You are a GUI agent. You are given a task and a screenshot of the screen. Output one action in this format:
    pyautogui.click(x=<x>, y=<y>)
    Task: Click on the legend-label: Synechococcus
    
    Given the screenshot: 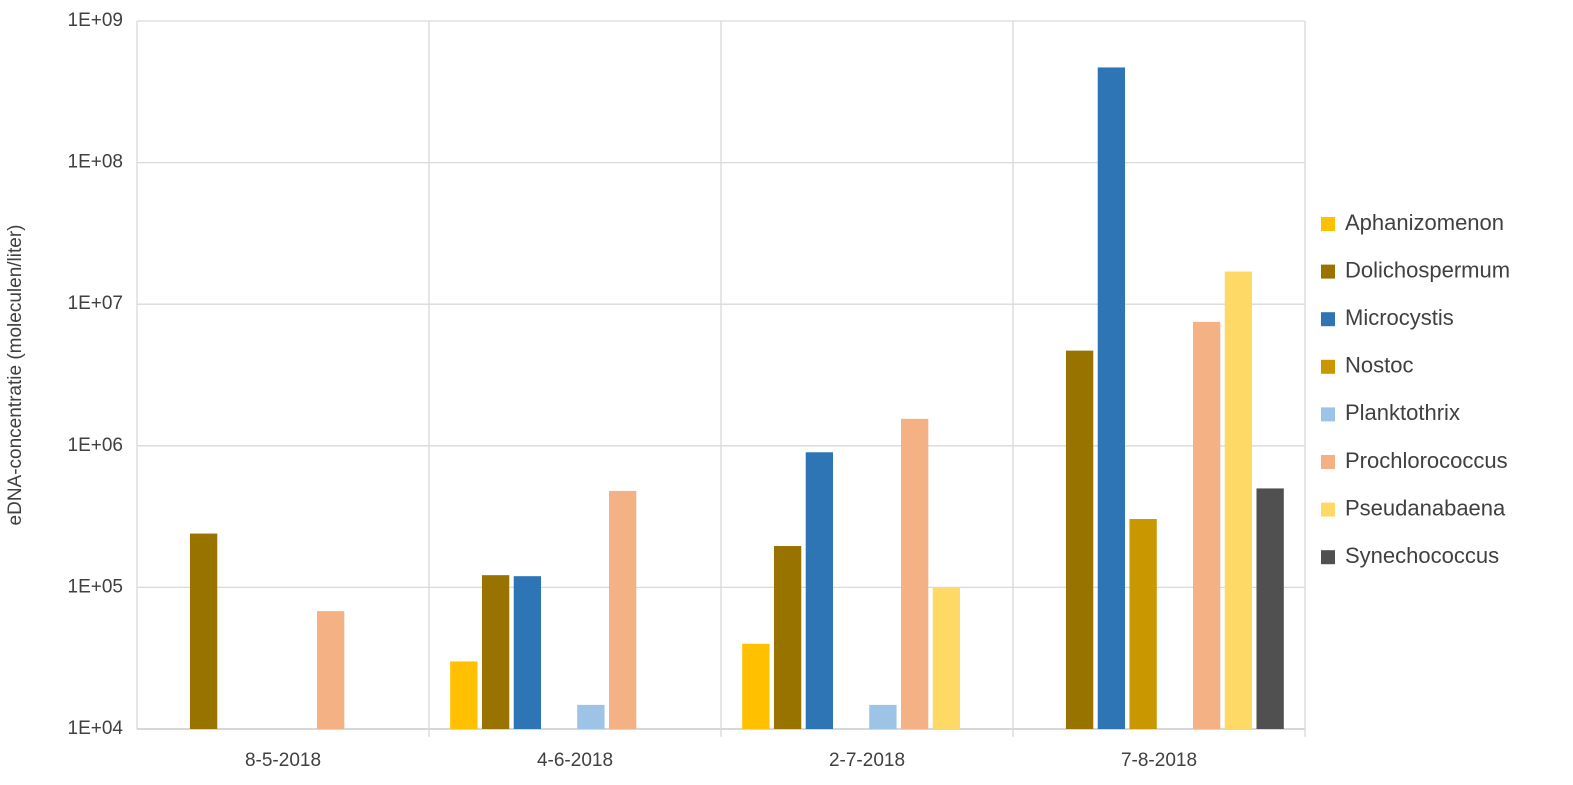 What is the action you would take?
    pyautogui.click(x=1422, y=555)
    